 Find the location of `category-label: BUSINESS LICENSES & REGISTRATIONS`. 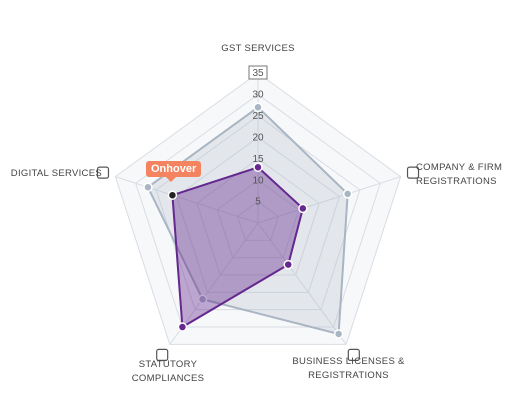

category-label: BUSINESS LICENSES & REGISTRATIONS is located at coordinates (348, 368).